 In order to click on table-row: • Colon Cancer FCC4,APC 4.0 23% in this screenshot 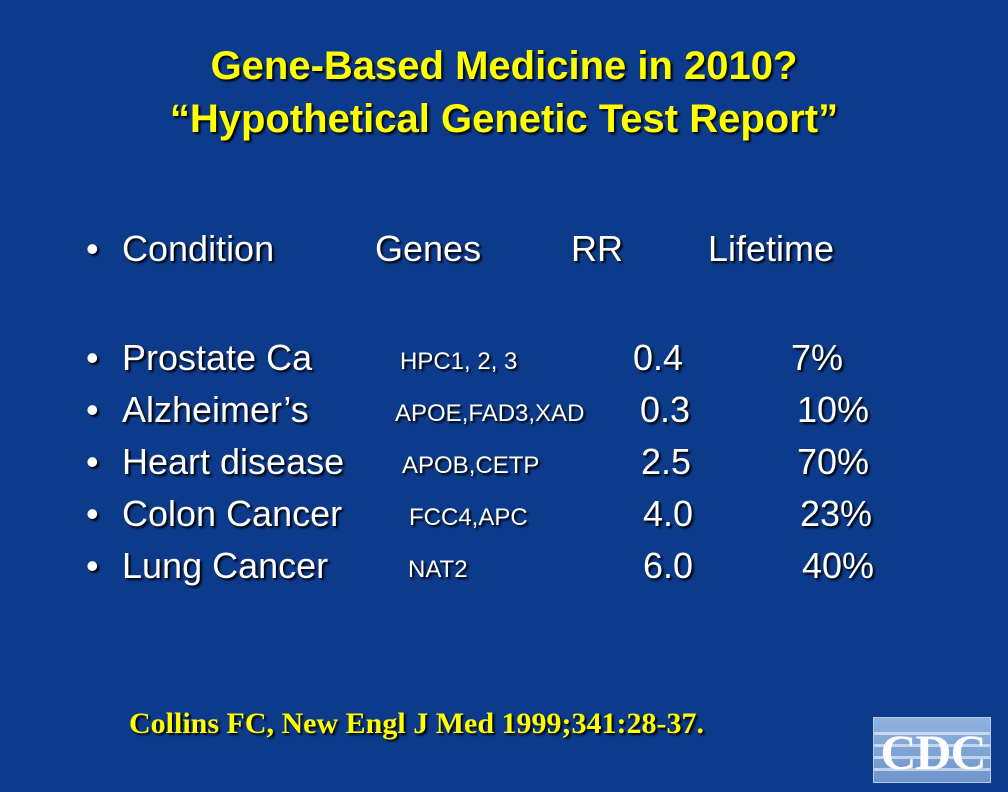, I will do `click(504, 514)`.